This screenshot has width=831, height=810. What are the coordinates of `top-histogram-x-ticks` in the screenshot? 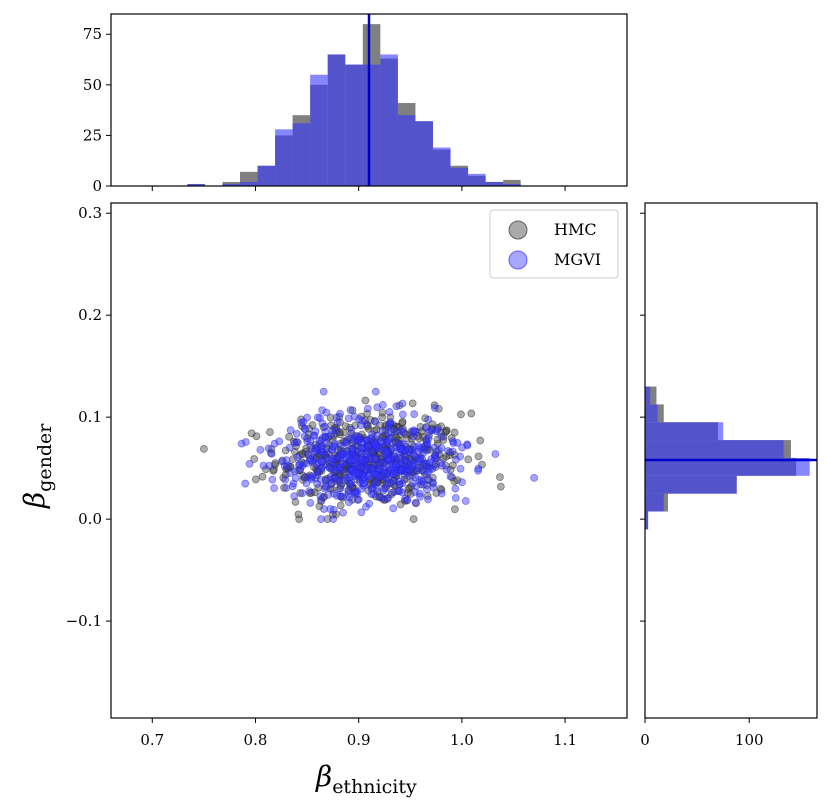 It's located at (358, 188).